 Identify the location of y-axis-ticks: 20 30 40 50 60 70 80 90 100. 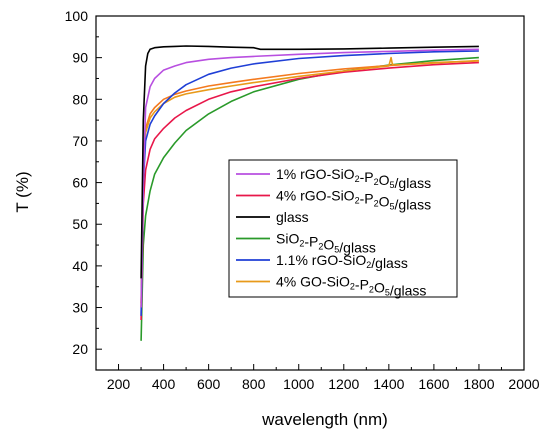
(83, 189).